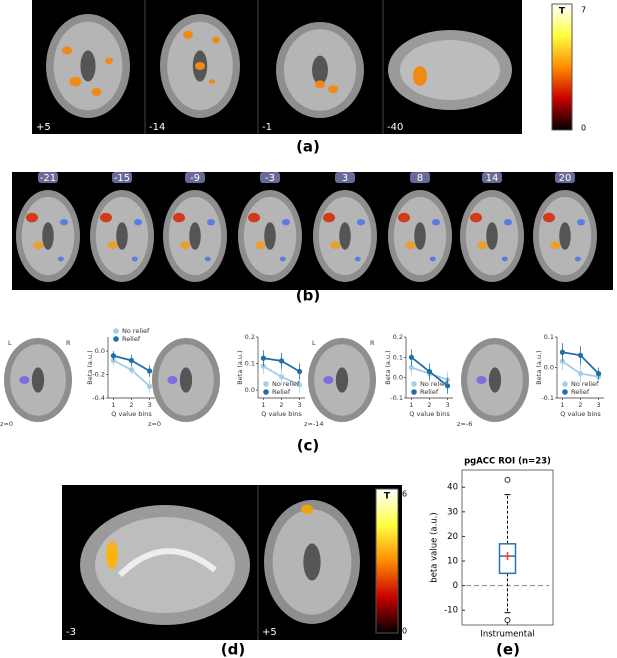 The width and height of the screenshot is (617, 658). Describe the element at coordinates (507, 462) in the screenshot. I see `chart-title: pgACC ROI (n=23)` at that location.